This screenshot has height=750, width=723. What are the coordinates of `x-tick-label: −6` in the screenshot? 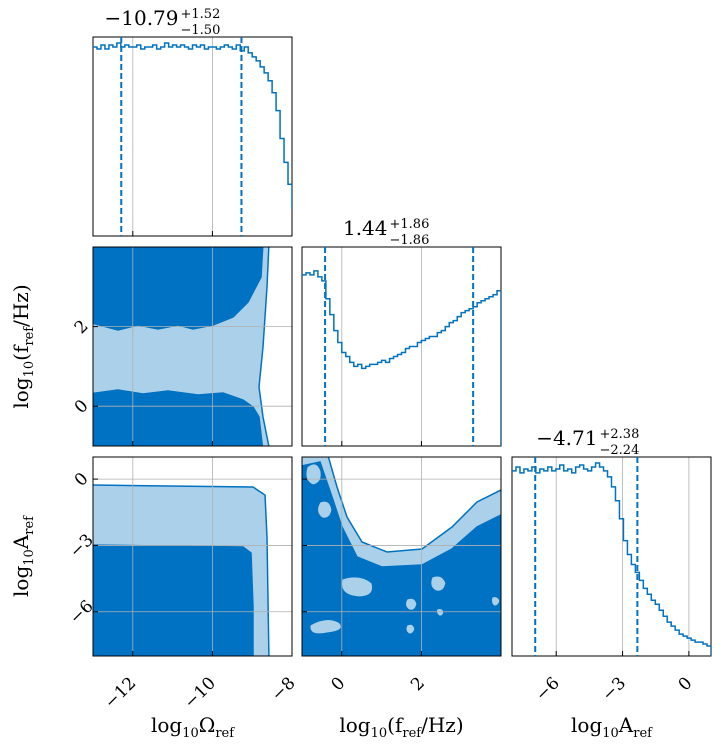 It's located at (548, 689).